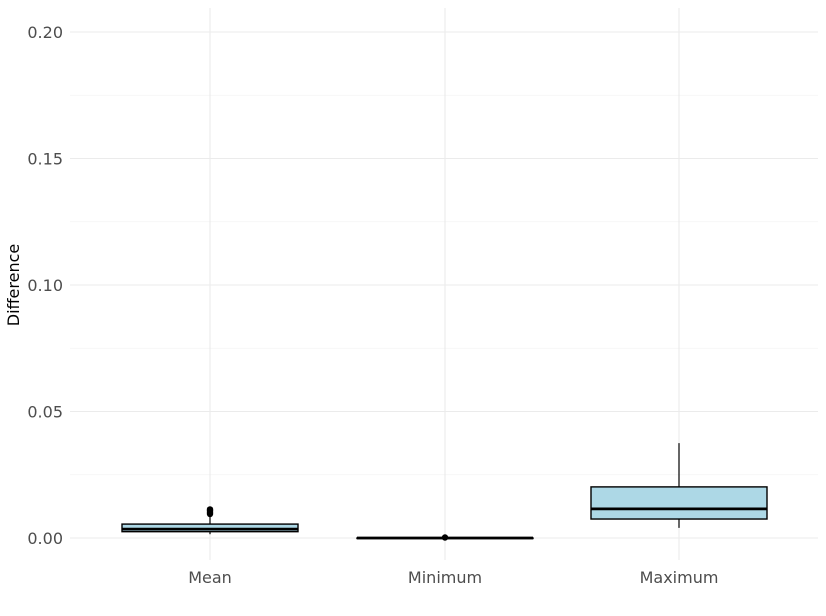  I want to click on boxes, so click(444, 492).